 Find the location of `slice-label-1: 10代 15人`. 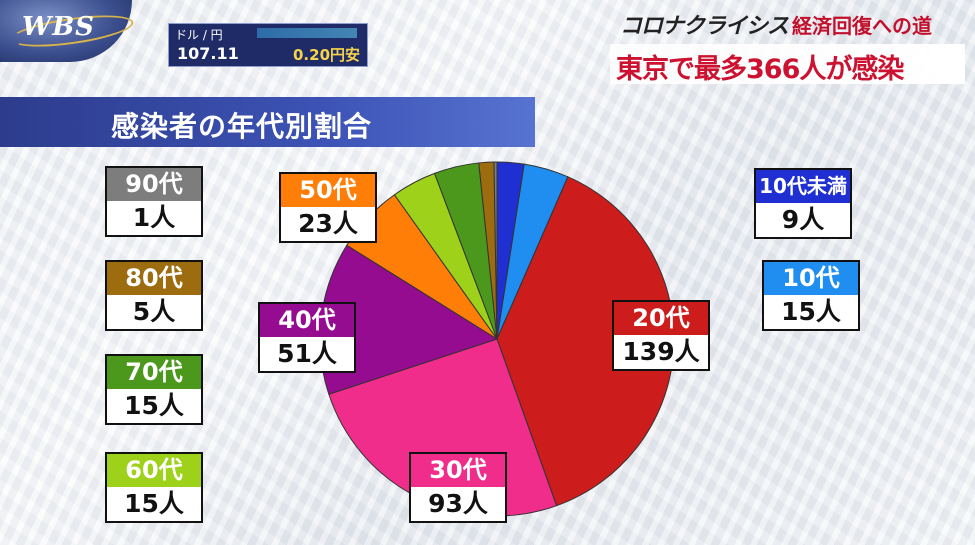

slice-label-1: 10代 15人 is located at coordinates (811, 295).